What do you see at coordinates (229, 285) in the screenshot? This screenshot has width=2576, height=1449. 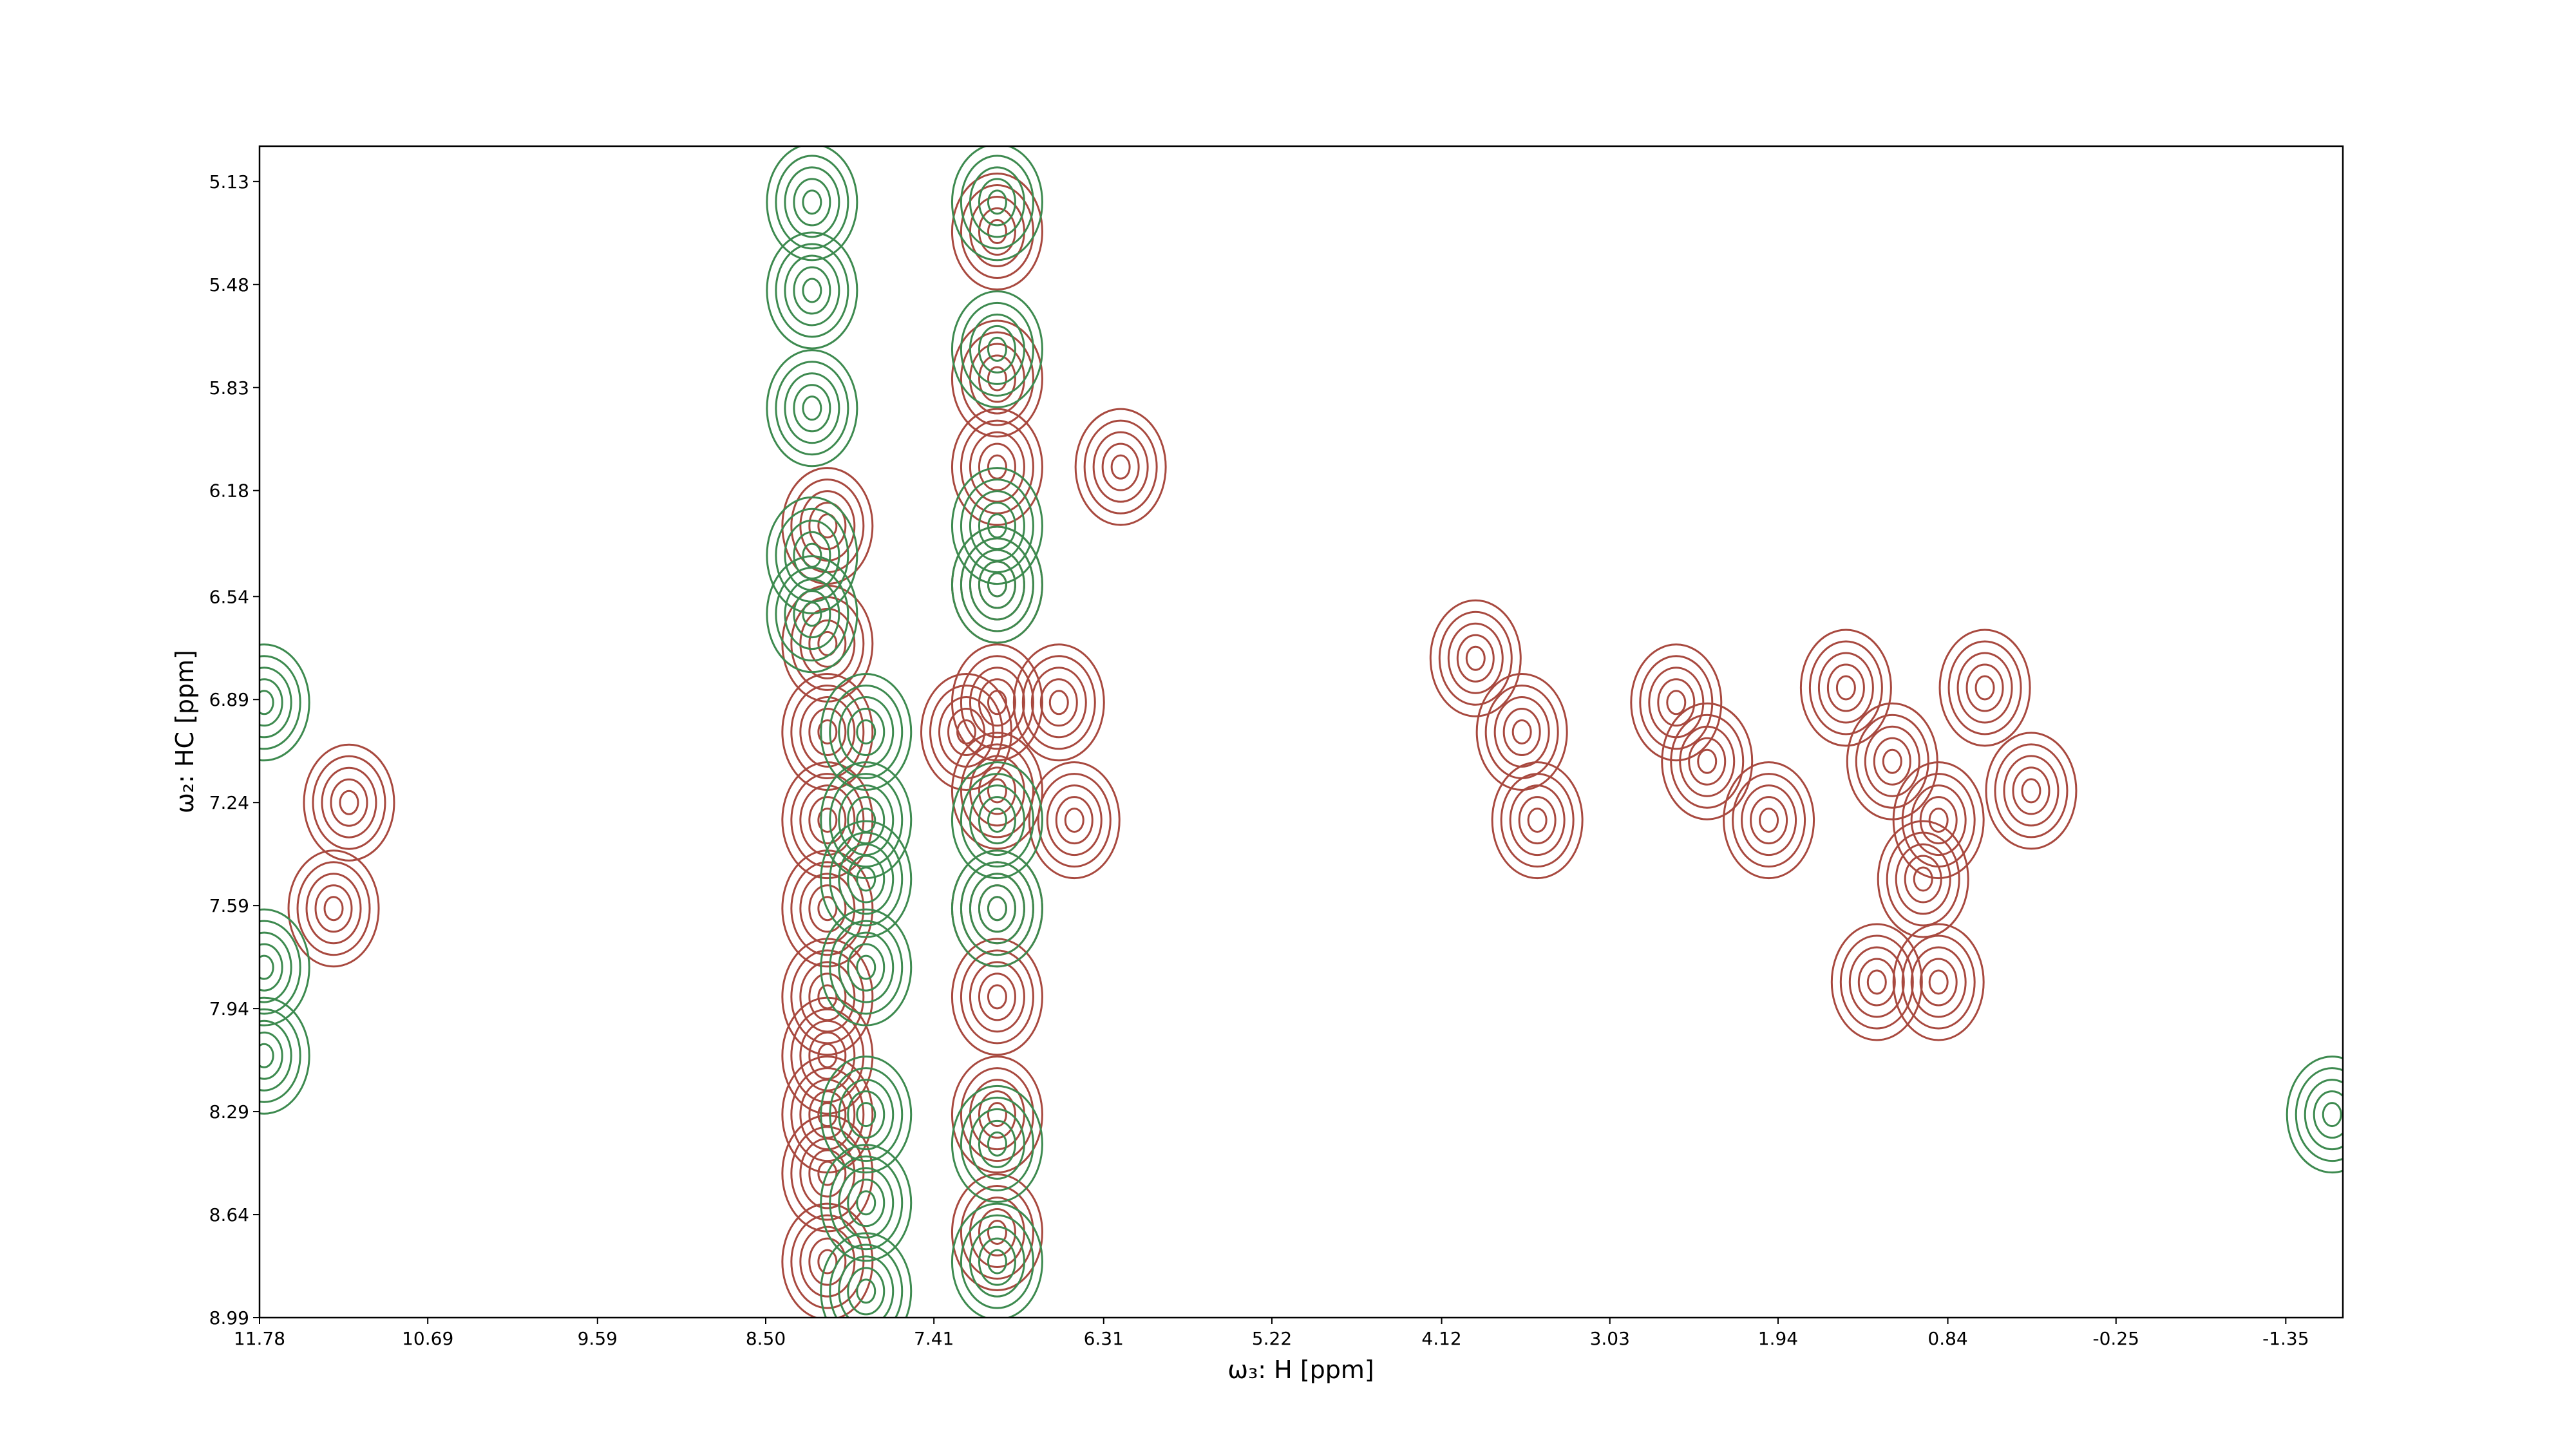 I see `y-tick-label: 5.48` at bounding box center [229, 285].